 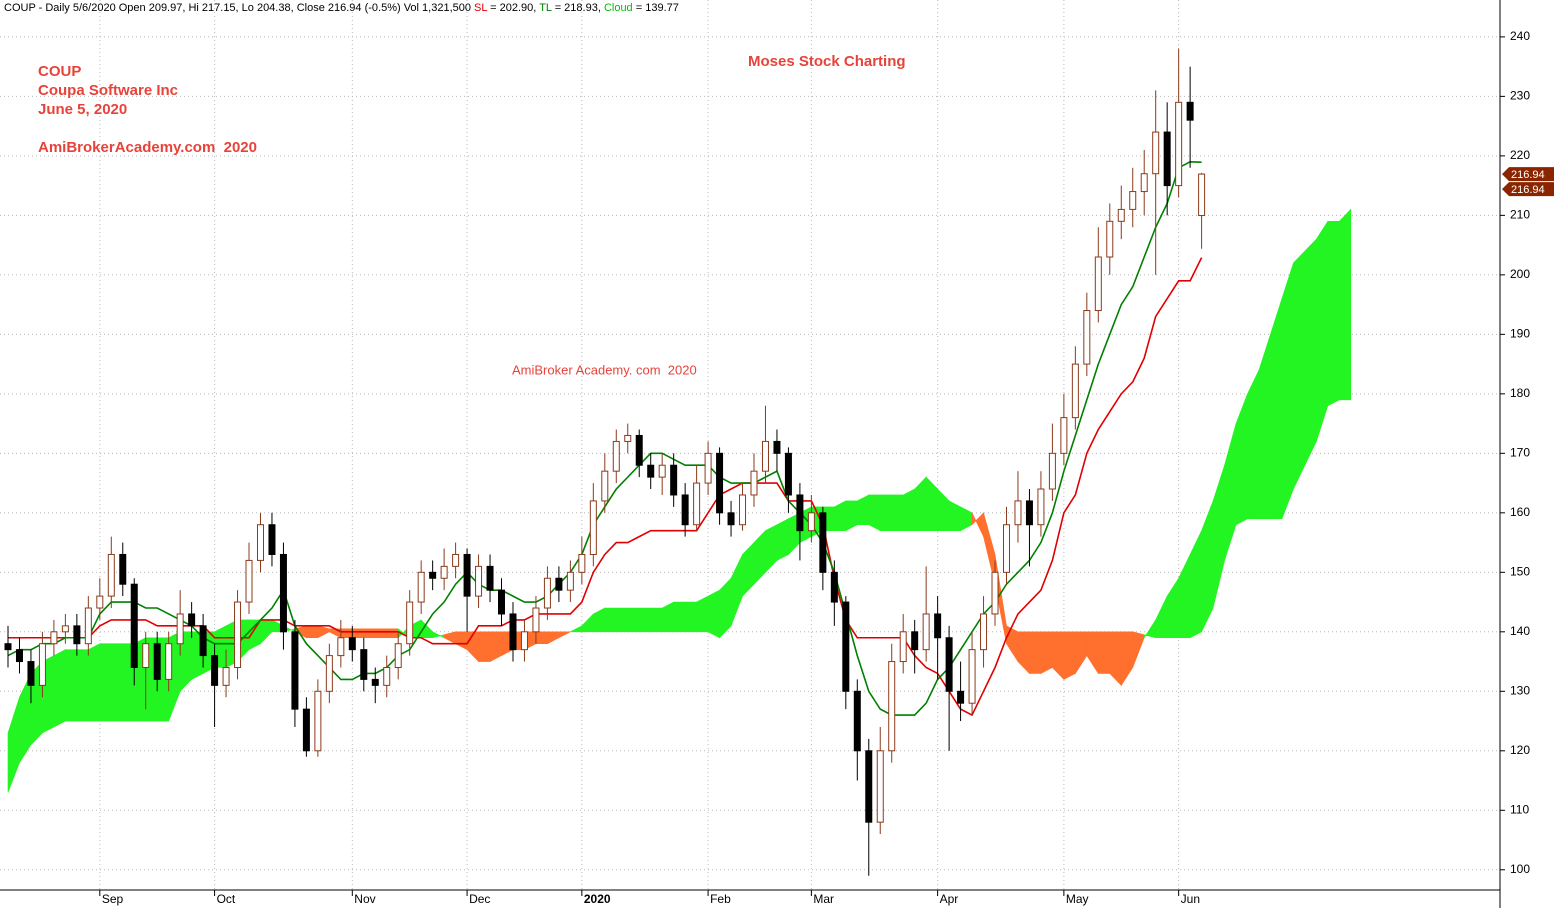 What do you see at coordinates (604, 369) in the screenshot?
I see `annotation: AmiBroker Academy. com 2020` at bounding box center [604, 369].